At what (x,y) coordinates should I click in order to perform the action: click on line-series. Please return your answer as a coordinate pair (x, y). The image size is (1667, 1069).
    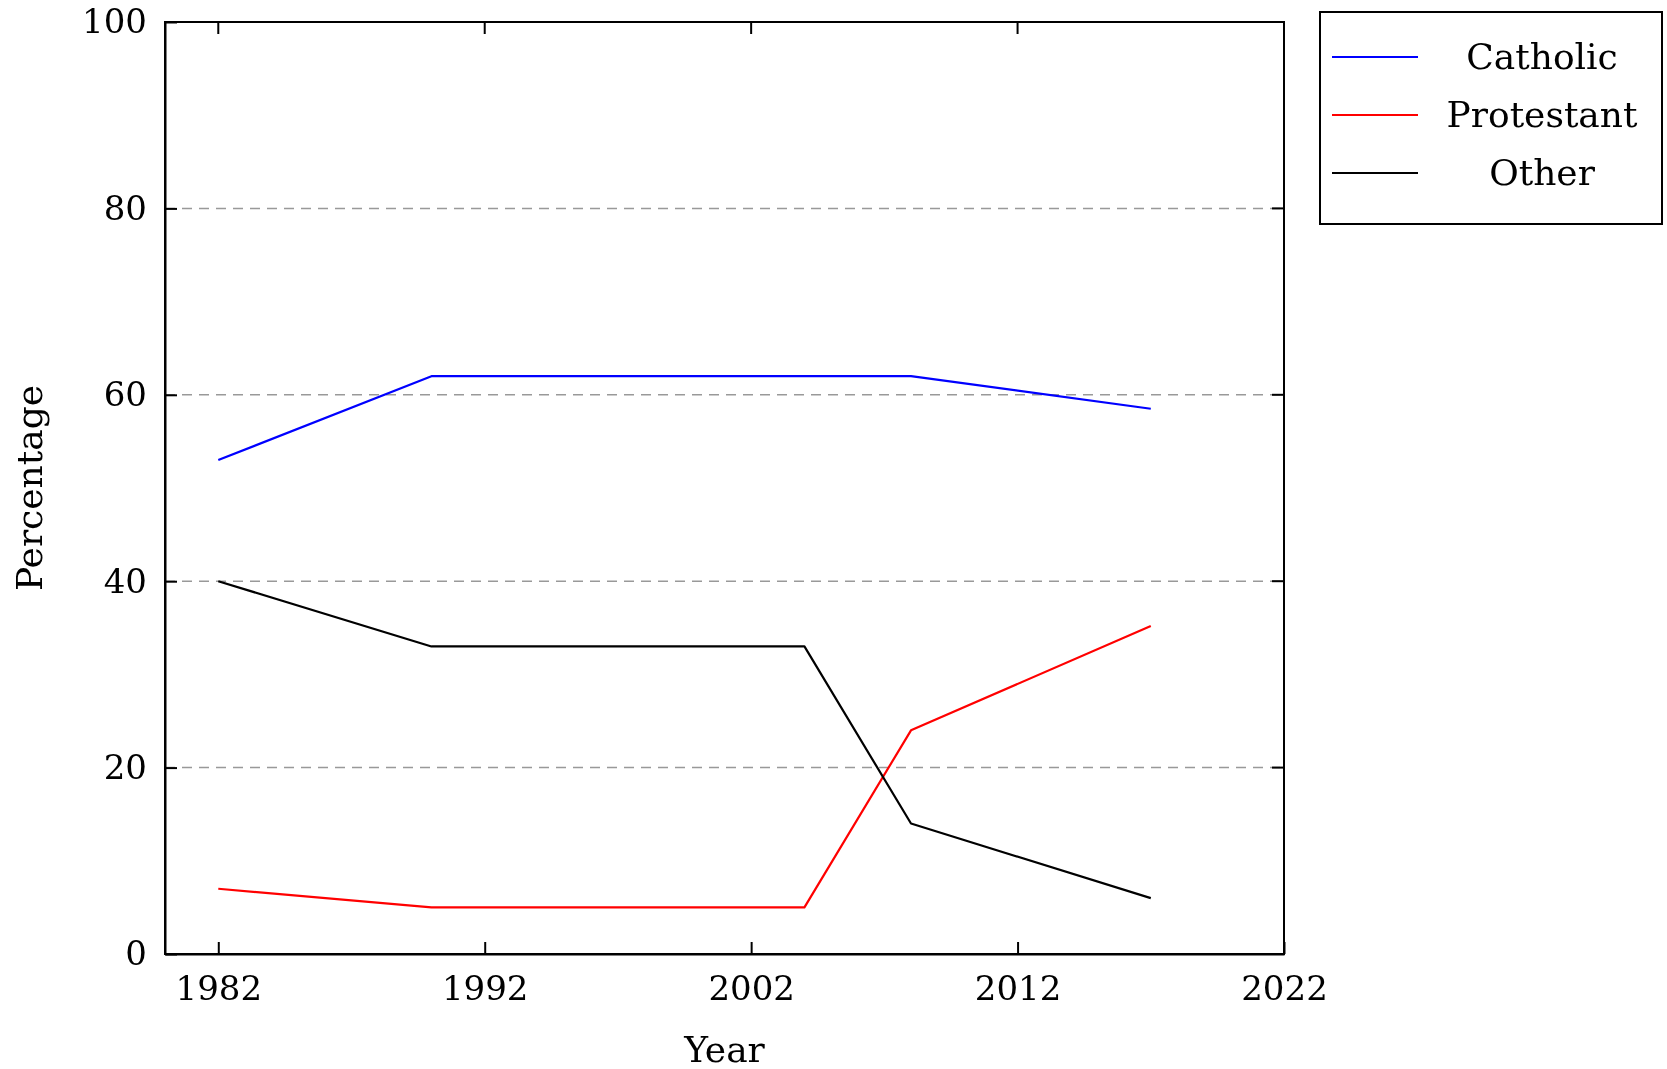
    Looking at the image, I should click on (684, 766).